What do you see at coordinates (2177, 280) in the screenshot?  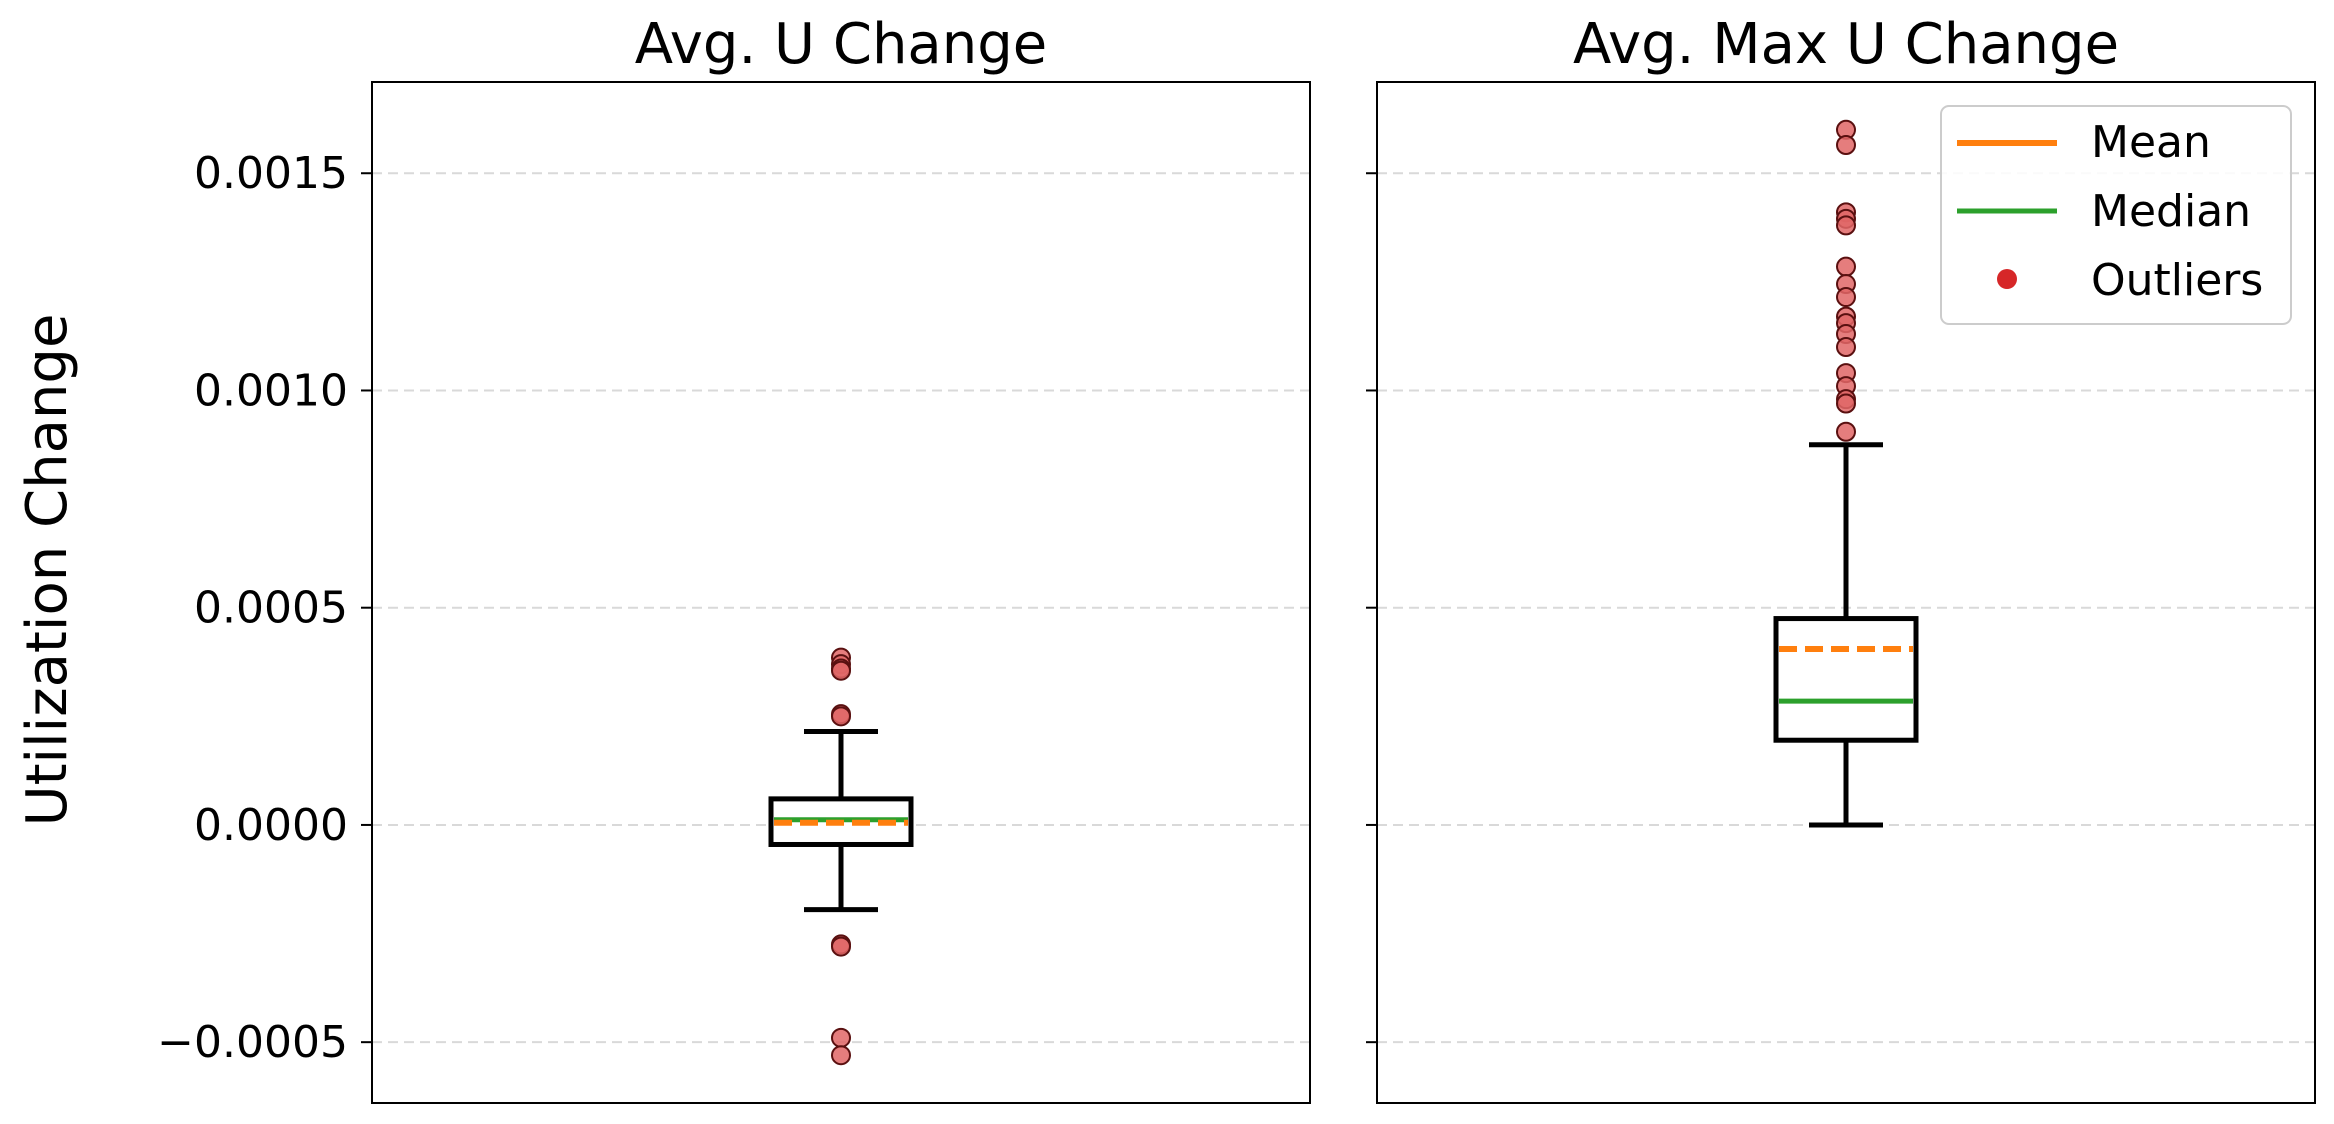 I see `legend-outliers-label: Outliers` at bounding box center [2177, 280].